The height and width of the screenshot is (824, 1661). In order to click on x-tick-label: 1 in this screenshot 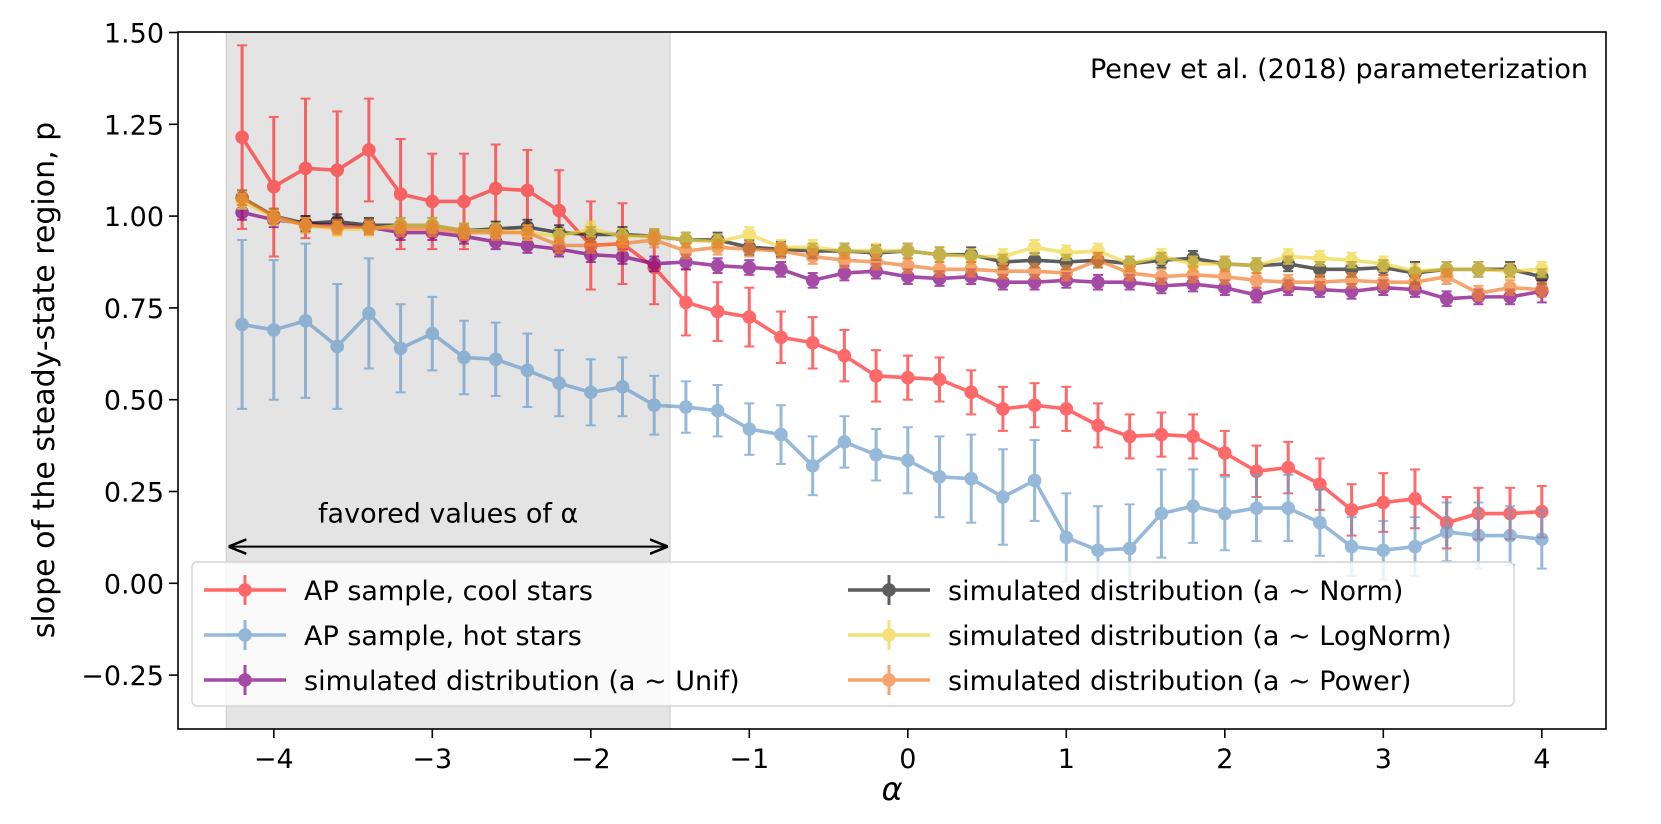, I will do `click(1066, 759)`.